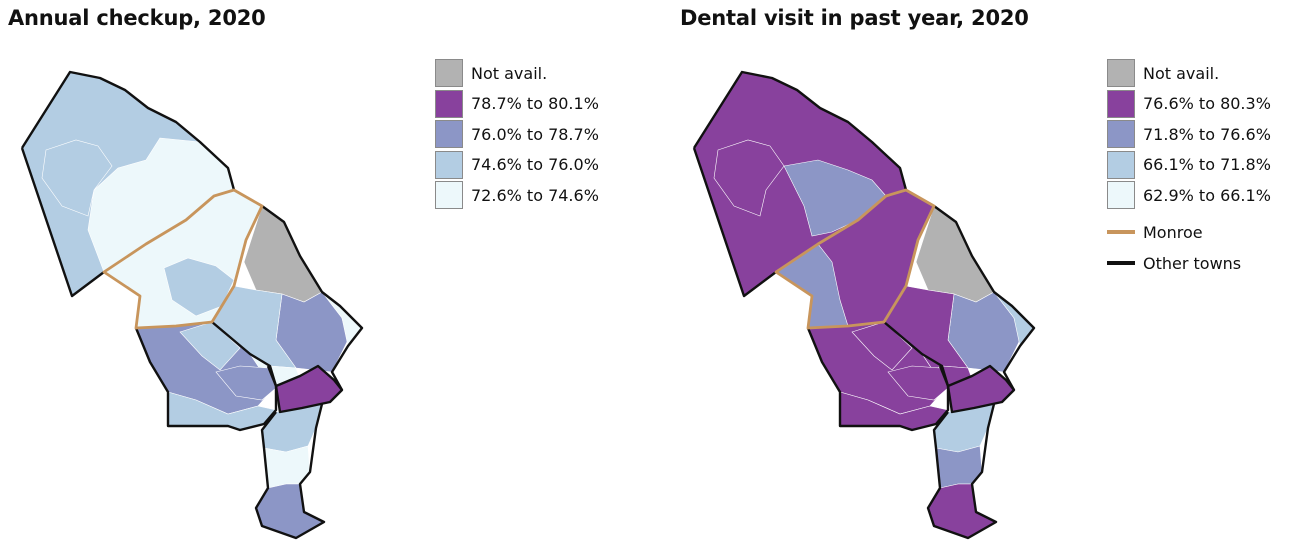 The height and width of the screenshot is (541, 1305). Describe the element at coordinates (1207, 134) in the screenshot. I see `legend-label: 71.8% to 76.6%` at that location.